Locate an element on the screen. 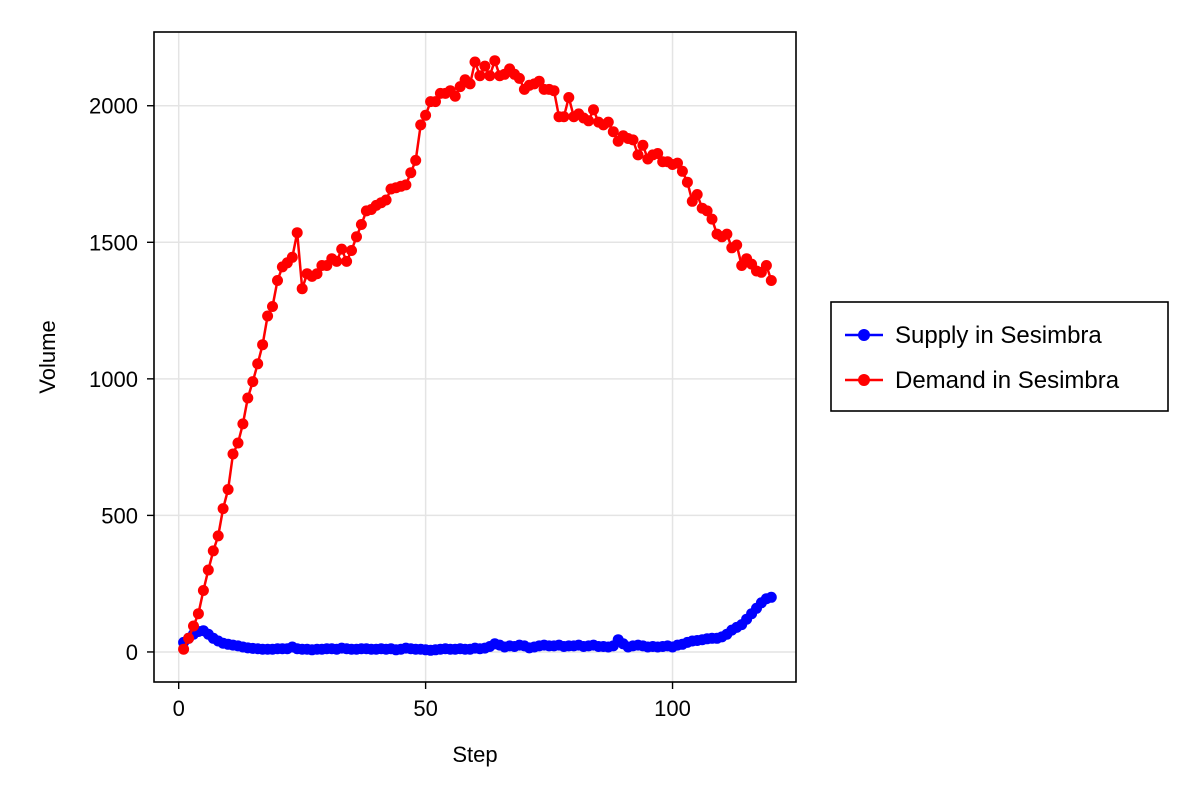 Image resolution: width=1200 pixels, height=800 pixels. legend-label-supply: Supply in Sesimbra is located at coordinates (998, 335).